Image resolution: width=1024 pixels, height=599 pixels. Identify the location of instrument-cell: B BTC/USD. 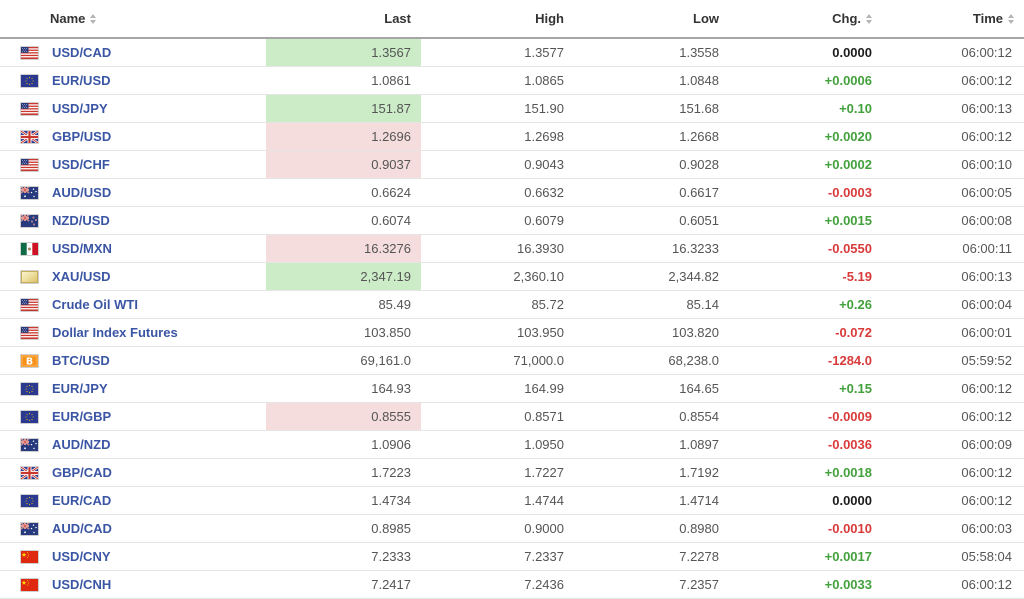
(133, 360).